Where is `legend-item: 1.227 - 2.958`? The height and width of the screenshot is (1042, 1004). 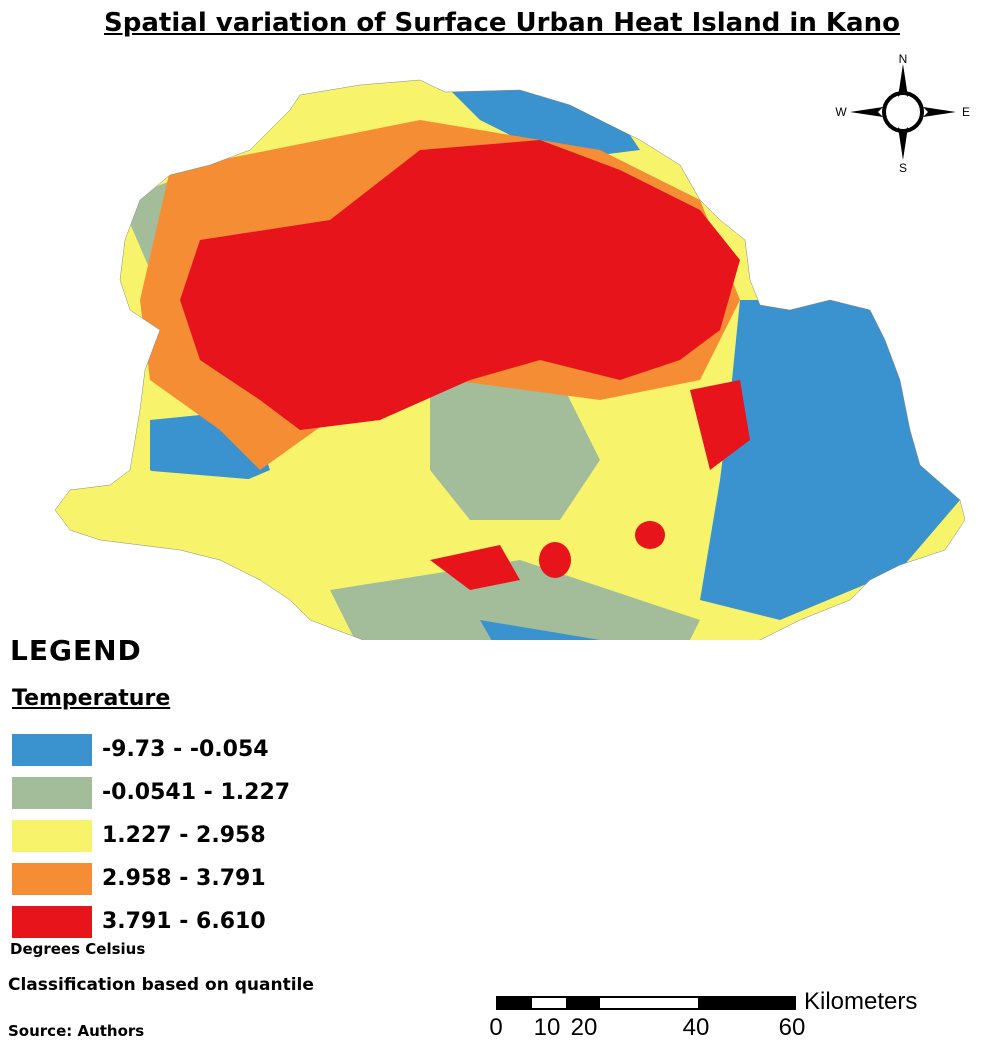 legend-item: 1.227 - 2.958 is located at coordinates (151, 835).